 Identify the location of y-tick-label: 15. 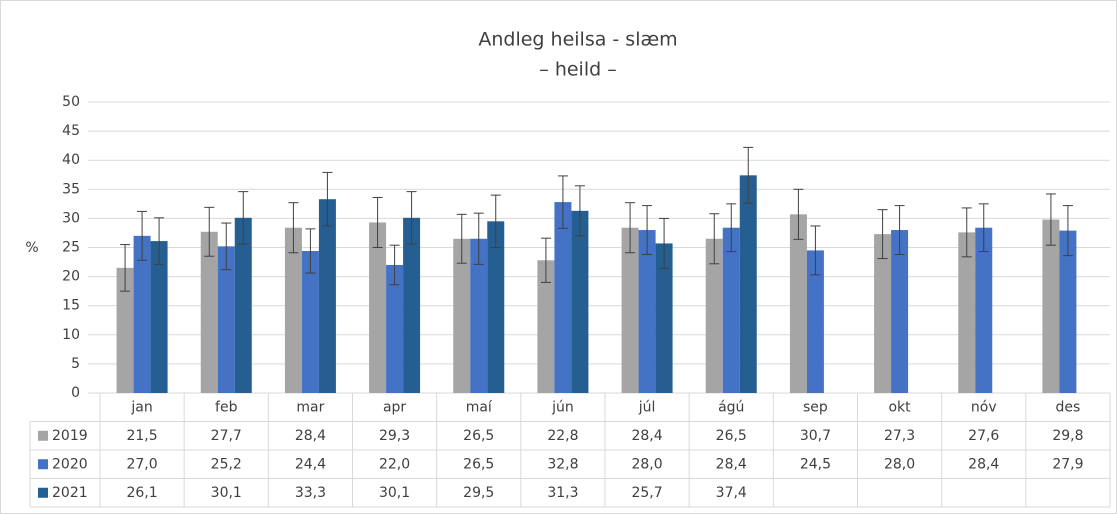
(71, 306).